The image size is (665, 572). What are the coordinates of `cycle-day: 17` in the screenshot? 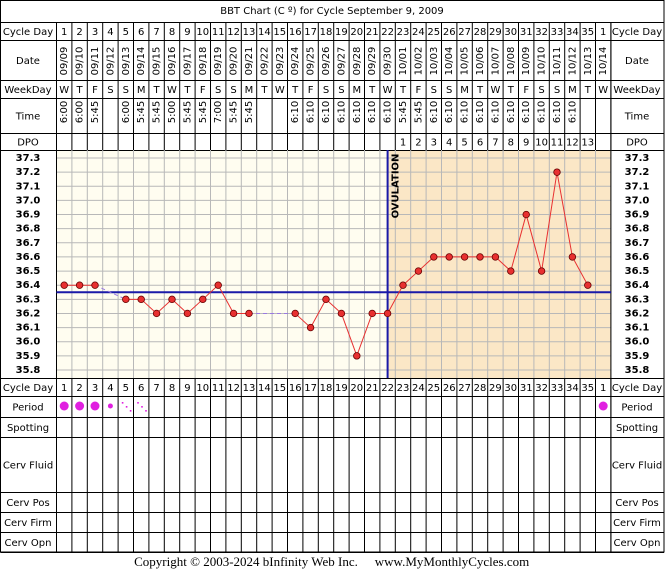 It's located at (310, 32).